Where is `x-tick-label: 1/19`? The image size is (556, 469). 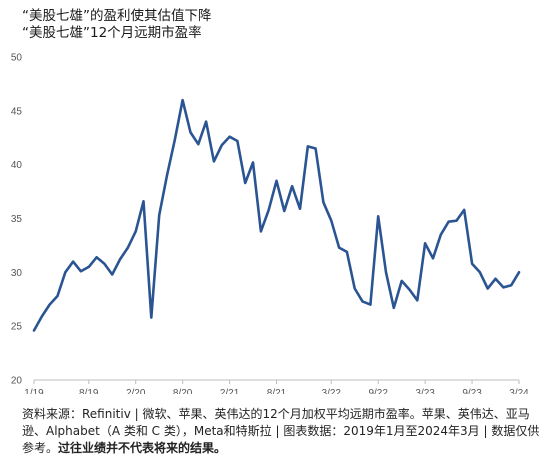 x-tick-label: 1/19 is located at coordinates (34, 391).